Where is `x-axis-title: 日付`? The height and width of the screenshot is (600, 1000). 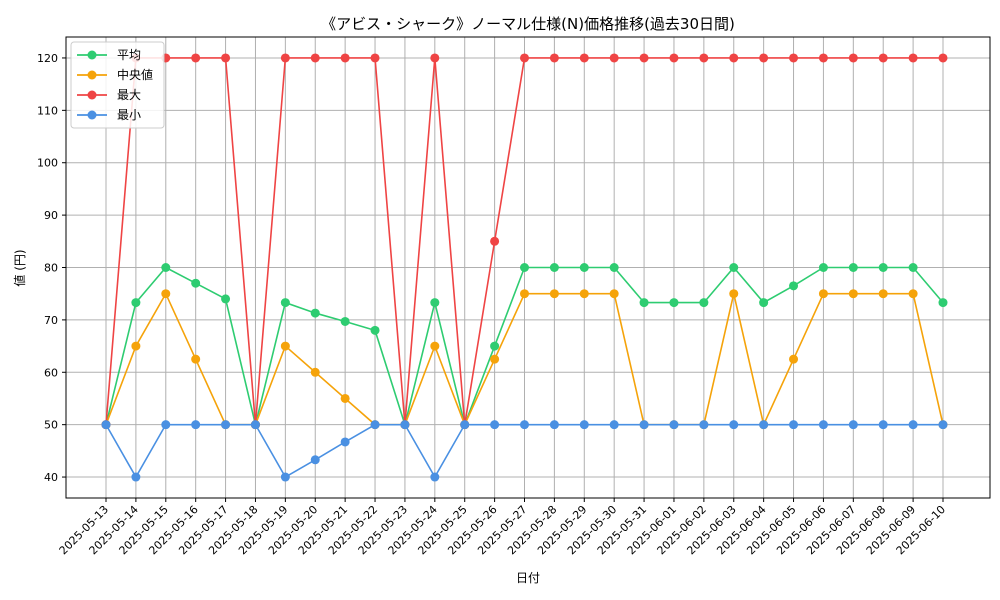 x-axis-title: 日付 is located at coordinates (528, 578).